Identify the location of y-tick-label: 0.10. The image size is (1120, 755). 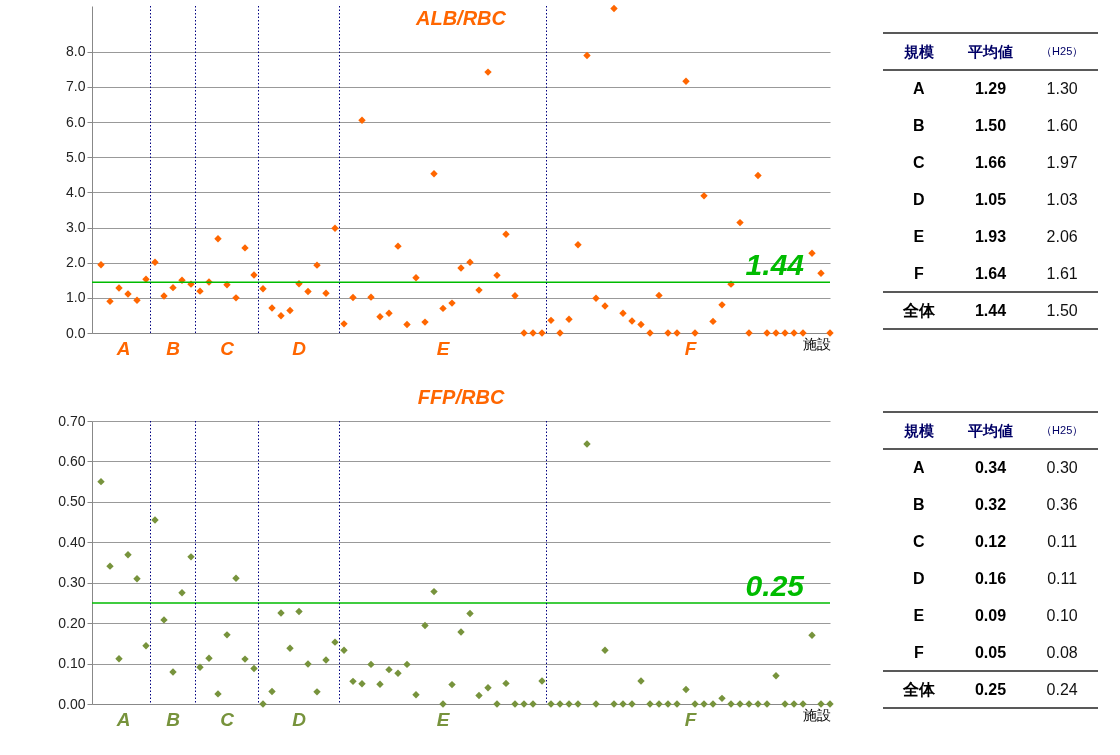
(72, 663).